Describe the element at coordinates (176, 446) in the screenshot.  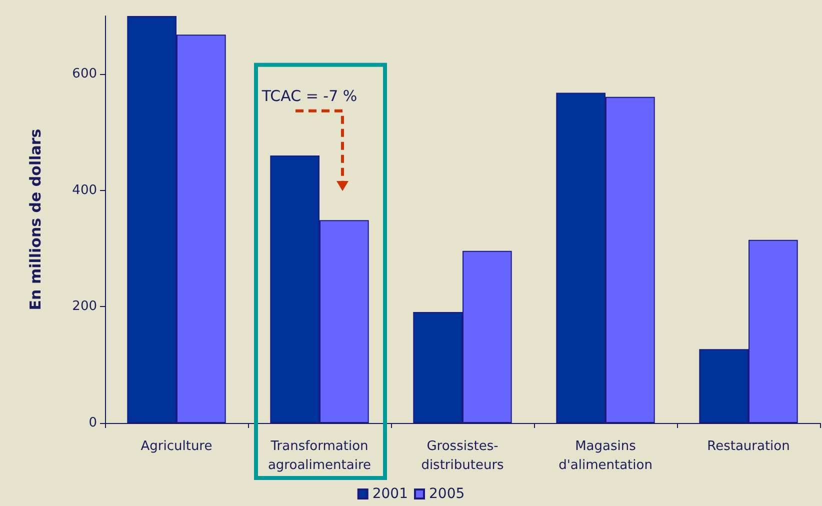
I see `x-tick-label: Agriculture` at that location.